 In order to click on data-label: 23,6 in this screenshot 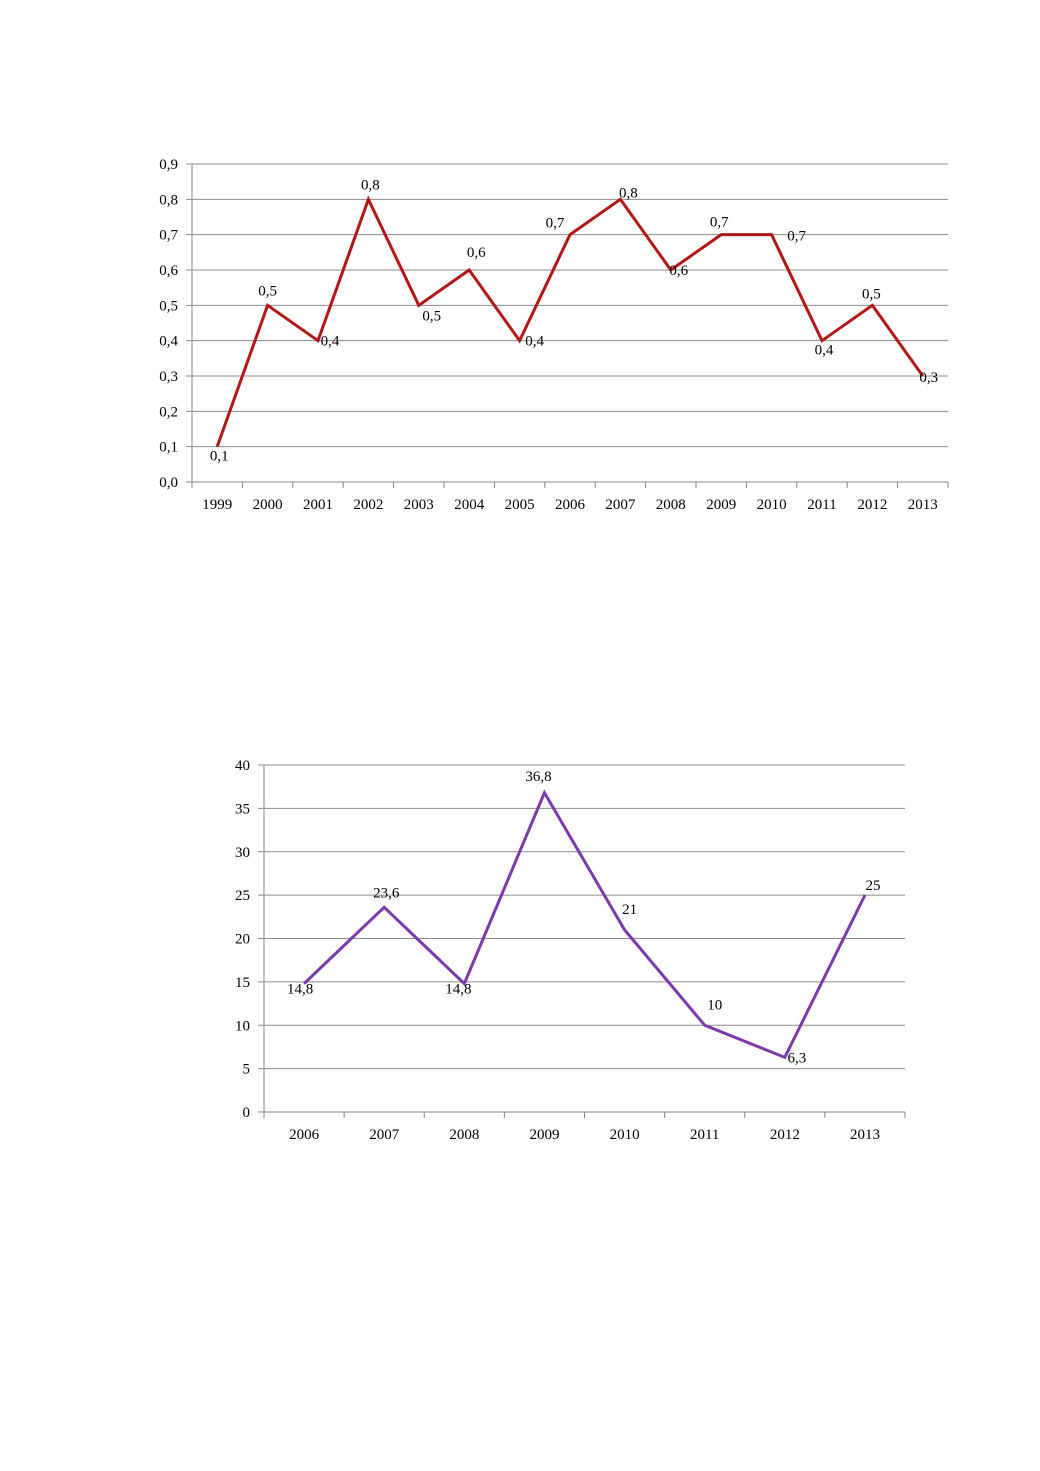, I will do `click(386, 893)`.